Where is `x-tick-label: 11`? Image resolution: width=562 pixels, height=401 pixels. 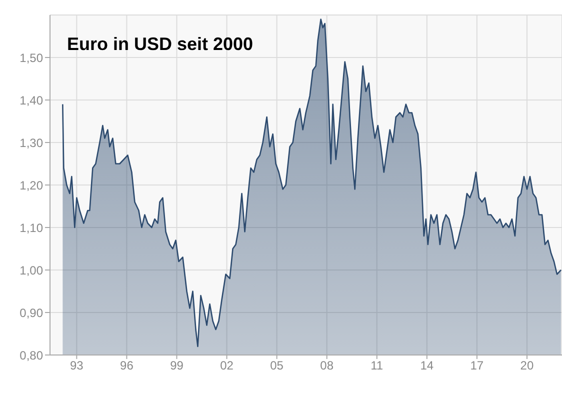 x-tick-label: 11 is located at coordinates (377, 365).